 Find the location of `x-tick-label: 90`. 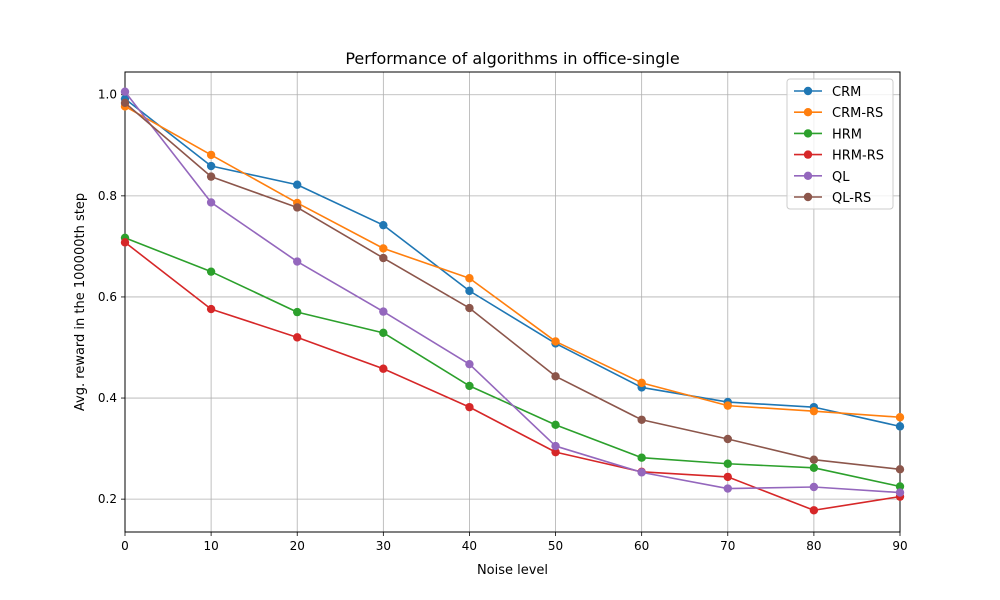

x-tick-label: 90 is located at coordinates (899, 546).